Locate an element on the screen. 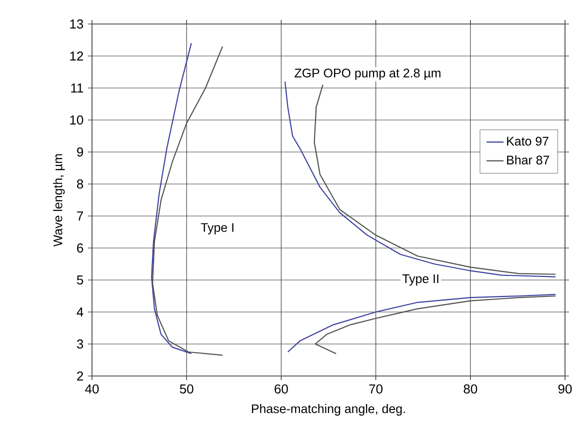  y-tick-label: 10 is located at coordinates (77, 120).